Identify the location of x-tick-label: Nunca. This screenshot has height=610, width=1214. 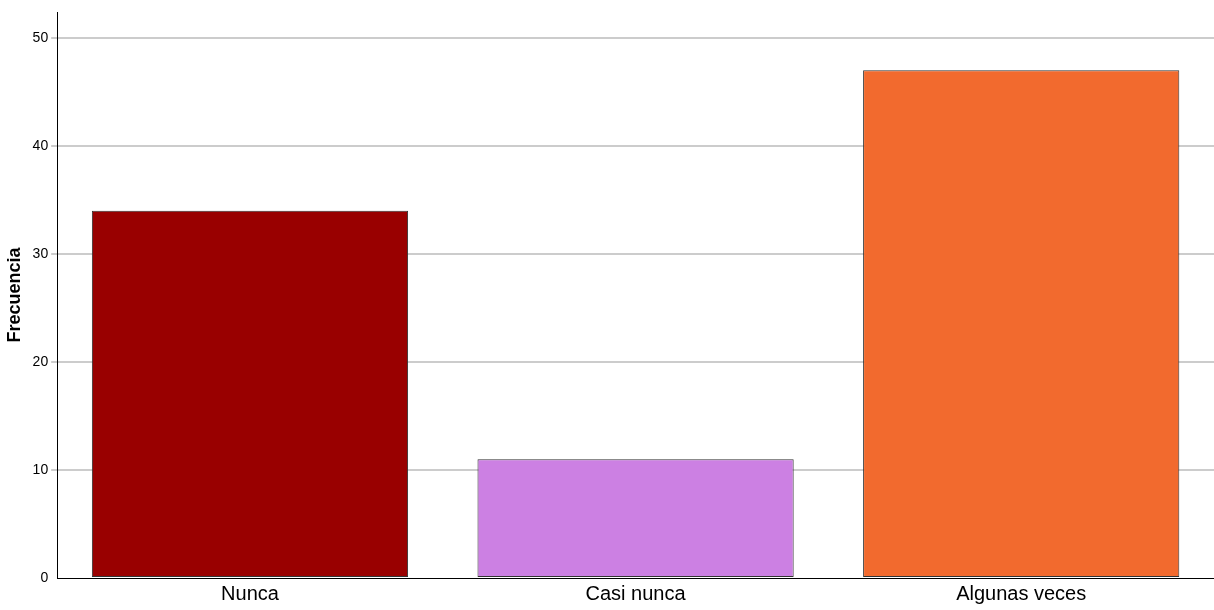
(250, 592).